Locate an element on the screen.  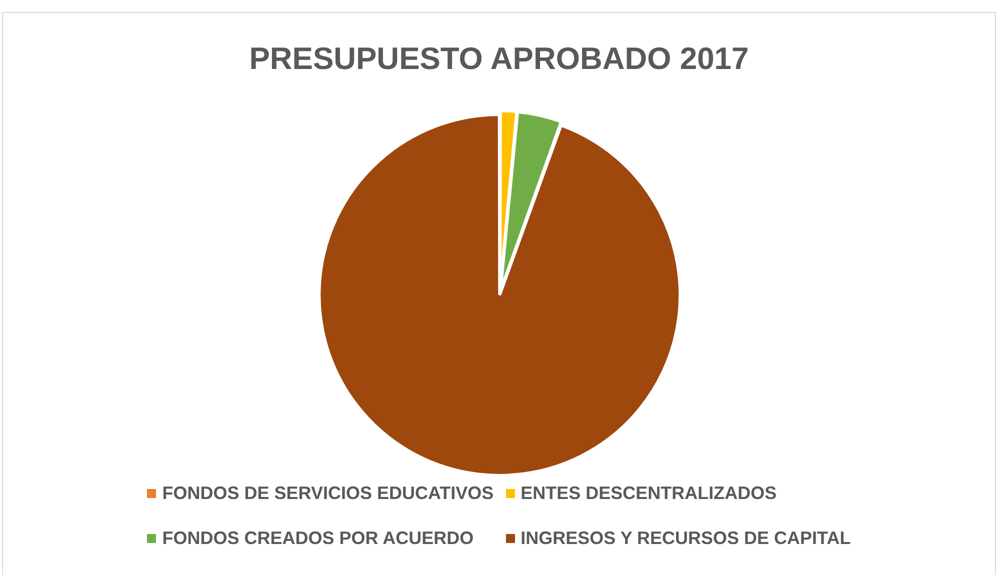
legend-label: FONDOS CREADOS POR ACUERDO is located at coordinates (318, 538).